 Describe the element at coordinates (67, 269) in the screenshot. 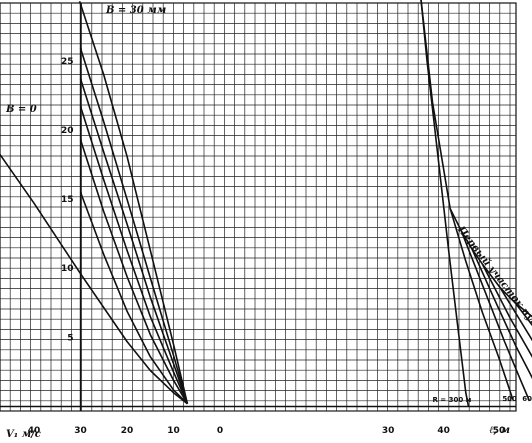

I see `left-y-tick-label: 10` at that location.